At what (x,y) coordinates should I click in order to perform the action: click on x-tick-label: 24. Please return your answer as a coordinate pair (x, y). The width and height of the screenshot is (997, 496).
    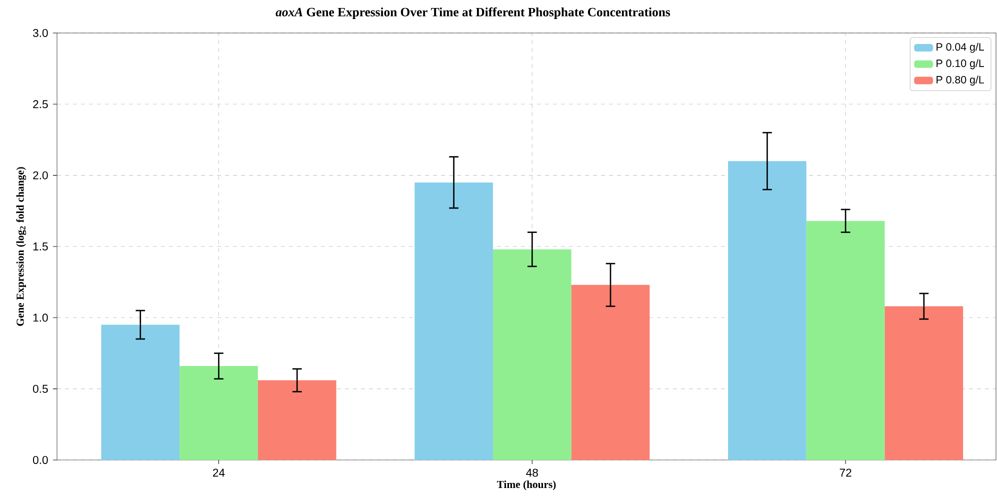
    Looking at the image, I should click on (218, 472).